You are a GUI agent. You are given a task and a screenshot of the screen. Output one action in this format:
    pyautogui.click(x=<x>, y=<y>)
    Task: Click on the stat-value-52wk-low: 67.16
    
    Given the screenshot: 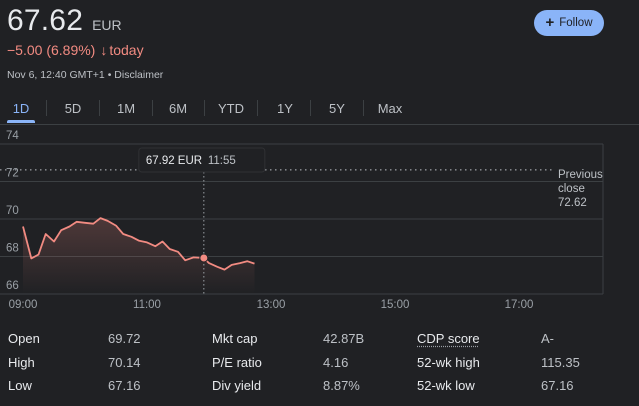 What is the action you would take?
    pyautogui.click(x=557, y=385)
    